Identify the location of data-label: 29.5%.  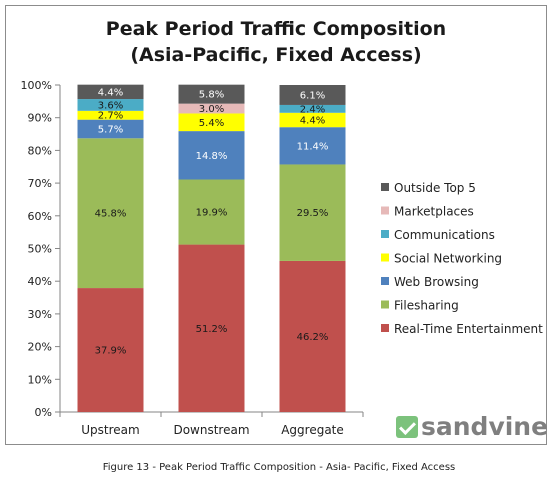
(313, 213).